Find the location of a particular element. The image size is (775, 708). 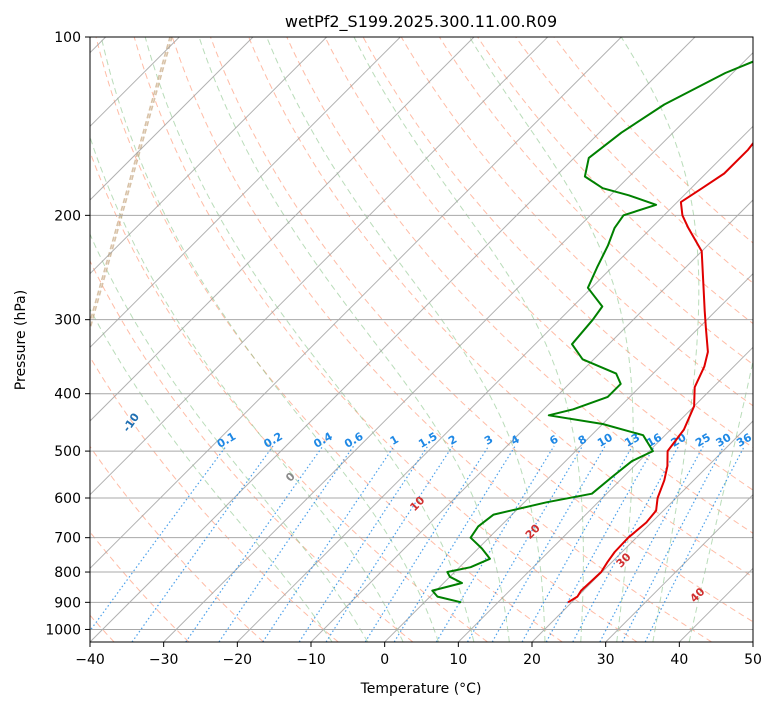

y-tick-label: 800 is located at coordinates (67, 573).